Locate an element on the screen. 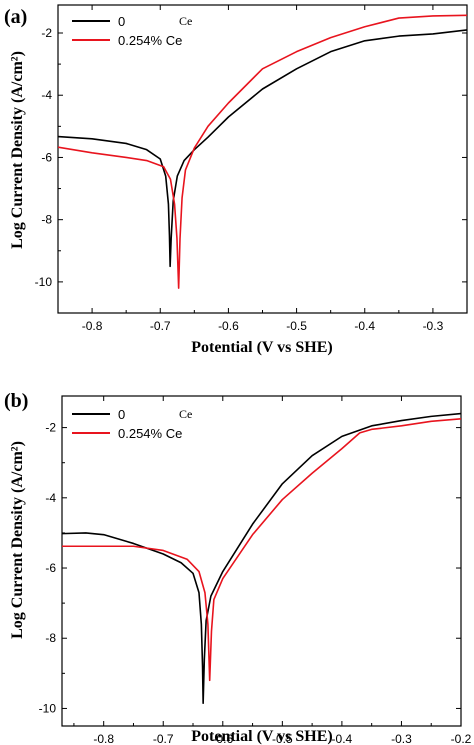  panel-label: (a) is located at coordinates (15, 17).